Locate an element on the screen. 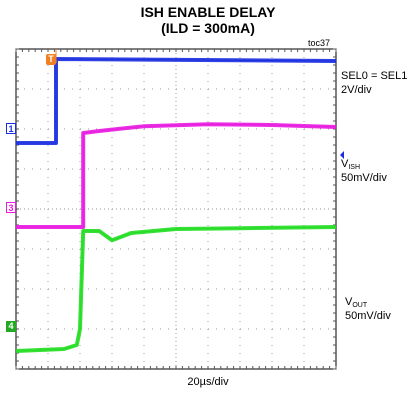  chart-title: ISH ENABLE DELAY is located at coordinates (208, 12).